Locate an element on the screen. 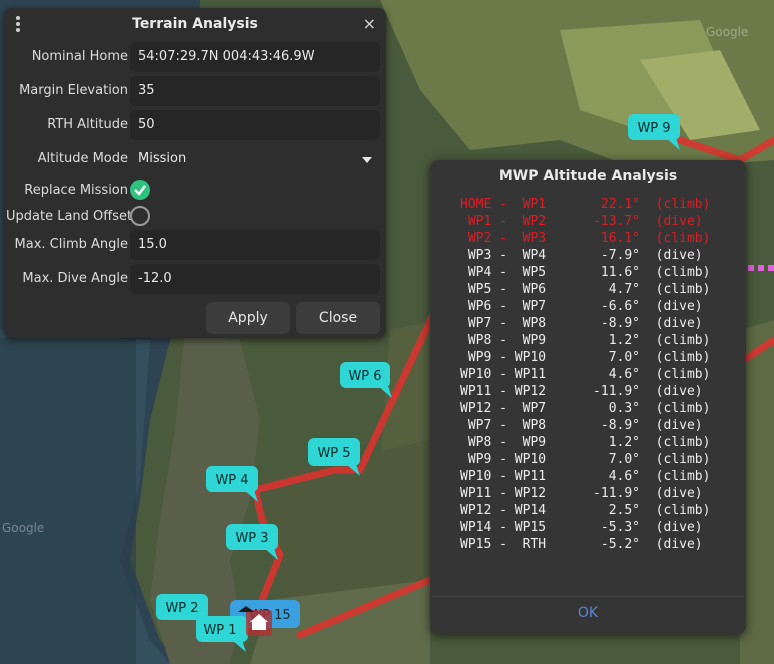 This screenshot has height=664, width=774. altitude-mode-label: Altitude Mode is located at coordinates (82, 158).